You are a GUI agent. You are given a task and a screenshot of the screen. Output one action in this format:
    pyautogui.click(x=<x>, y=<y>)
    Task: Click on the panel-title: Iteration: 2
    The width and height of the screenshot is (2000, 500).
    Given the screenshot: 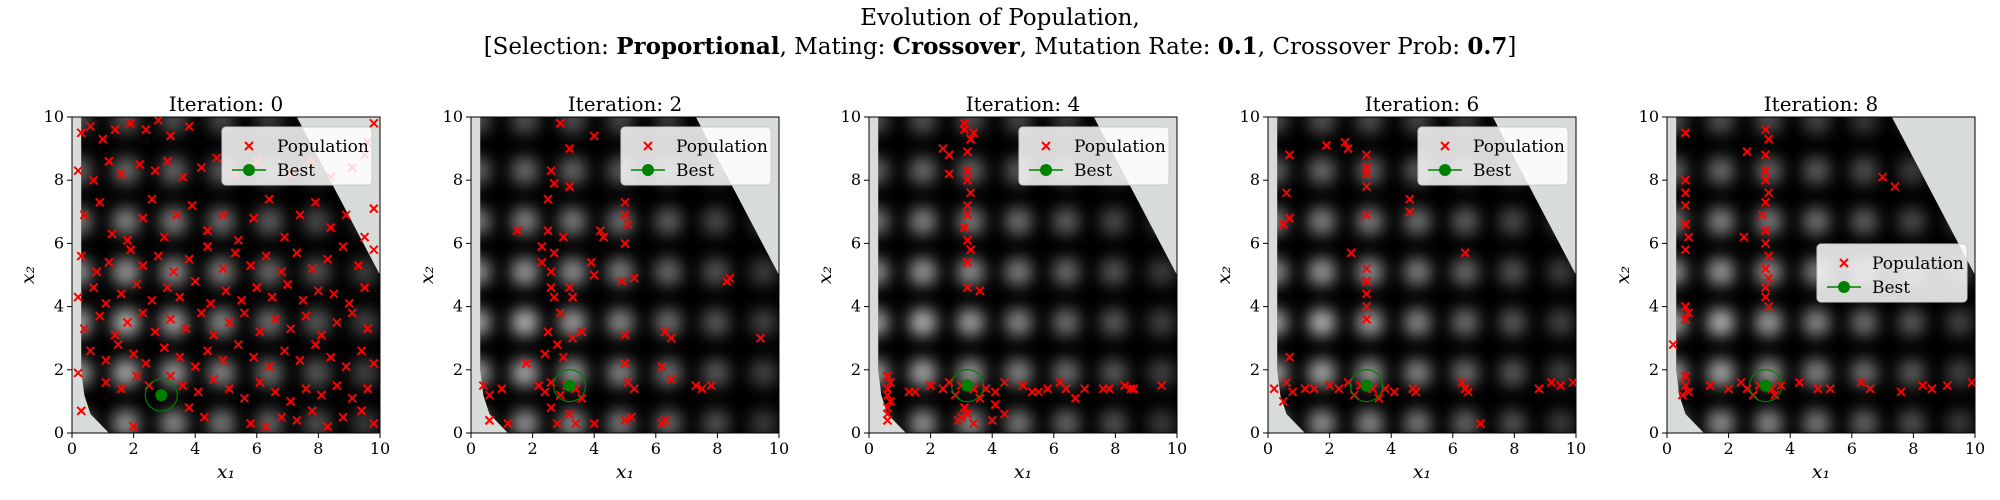 What is the action you would take?
    pyautogui.click(x=625, y=104)
    